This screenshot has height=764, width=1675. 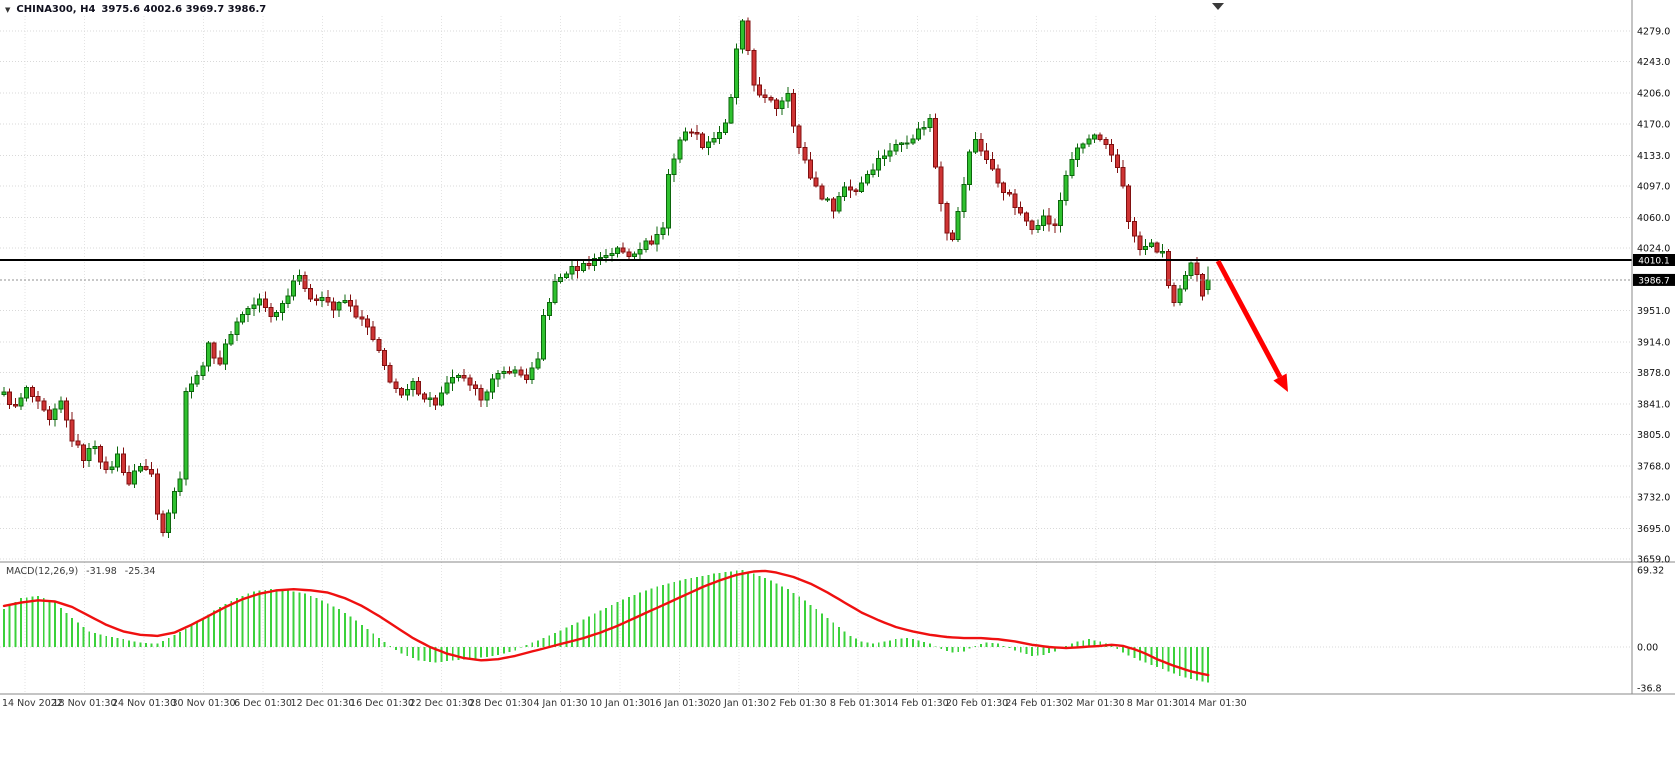 I want to click on time-axis-label: 10 Jan 01:30, so click(x=620, y=703).